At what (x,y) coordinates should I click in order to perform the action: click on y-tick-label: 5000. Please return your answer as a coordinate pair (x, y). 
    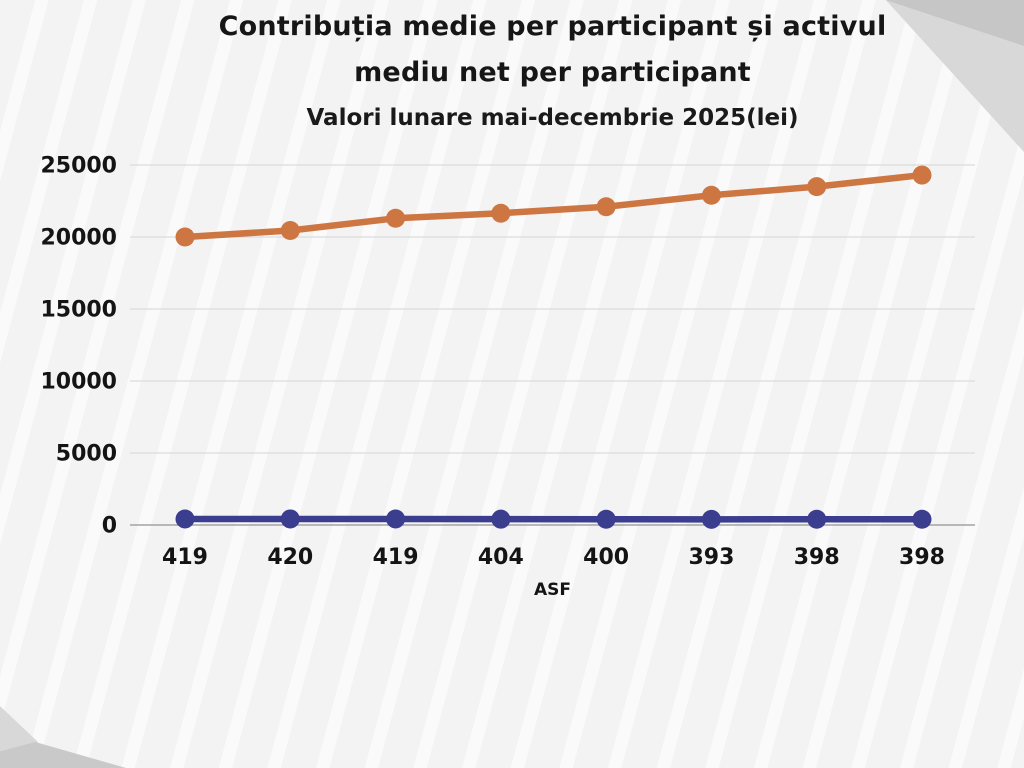
    Looking at the image, I should click on (86, 453).